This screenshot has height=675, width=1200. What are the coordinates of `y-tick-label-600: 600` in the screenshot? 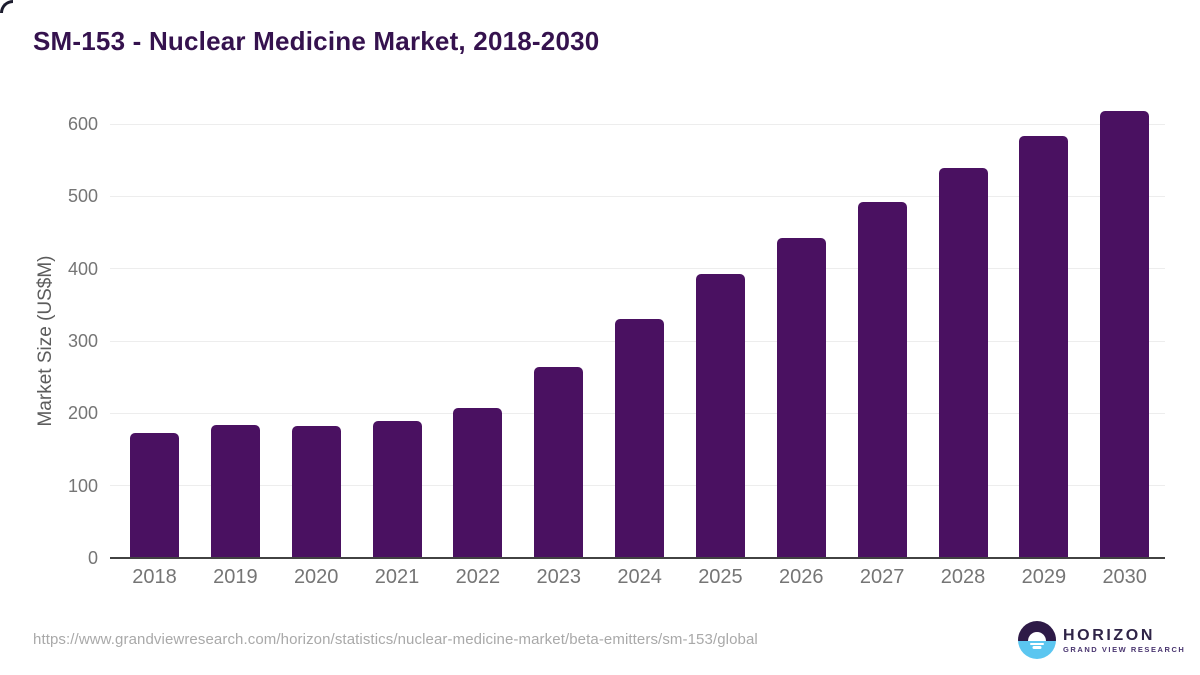 It's located at (82, 124).